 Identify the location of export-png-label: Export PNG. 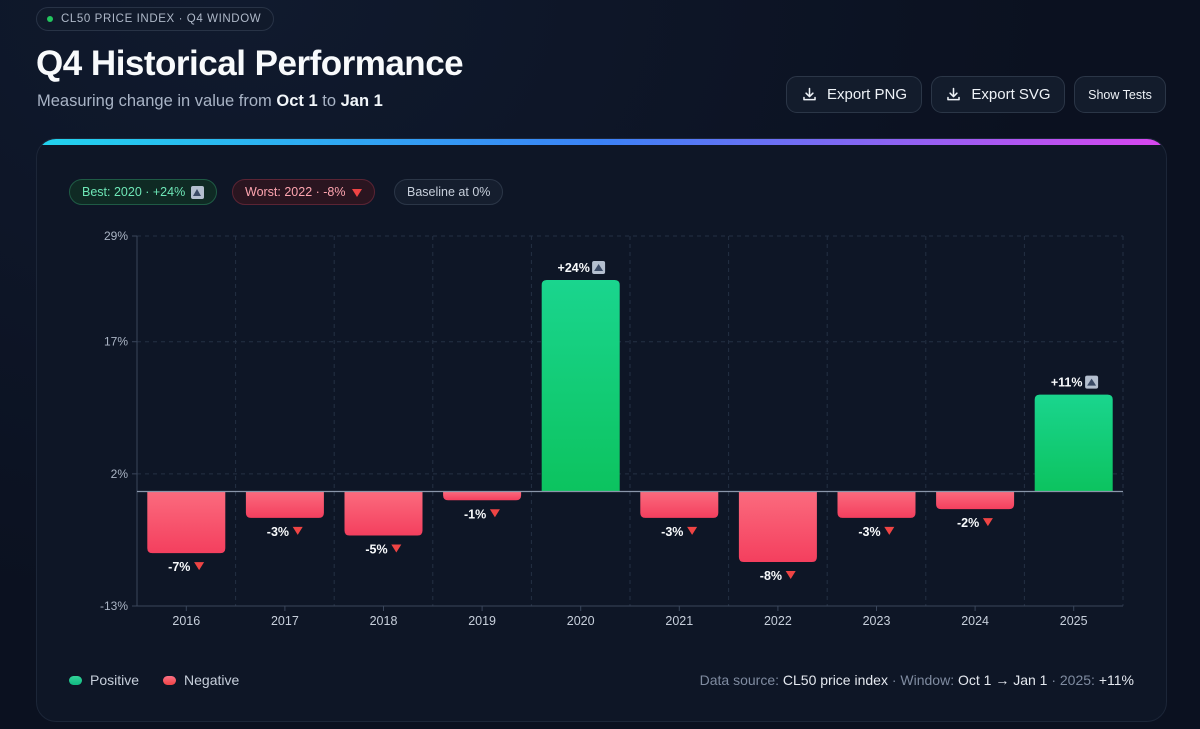
(867, 94).